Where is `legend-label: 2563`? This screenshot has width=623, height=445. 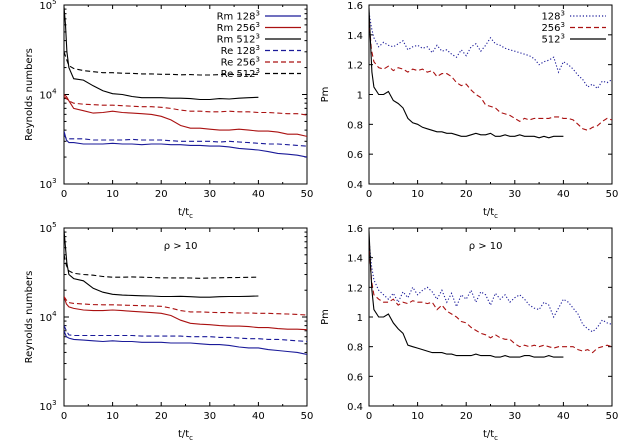
legend-label: 2563 is located at coordinates (553, 27).